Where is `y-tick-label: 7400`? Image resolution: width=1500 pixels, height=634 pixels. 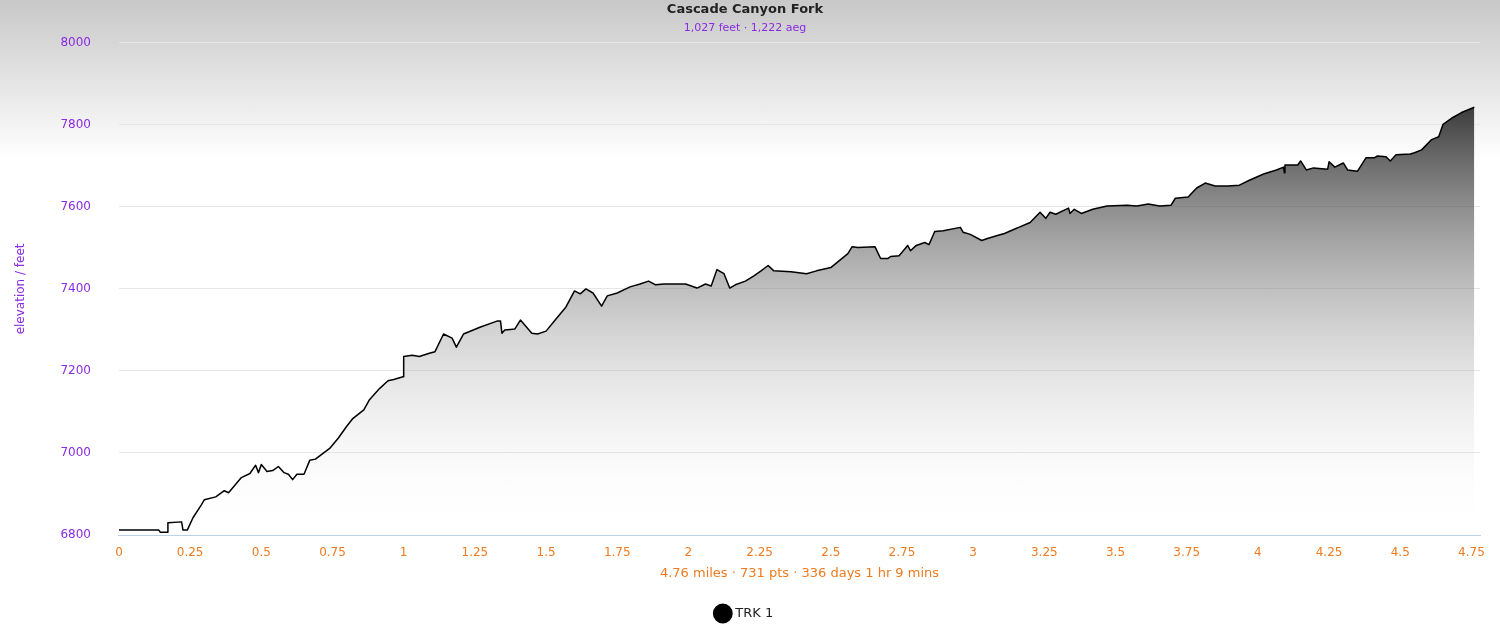 y-tick-label: 7400 is located at coordinates (75, 288).